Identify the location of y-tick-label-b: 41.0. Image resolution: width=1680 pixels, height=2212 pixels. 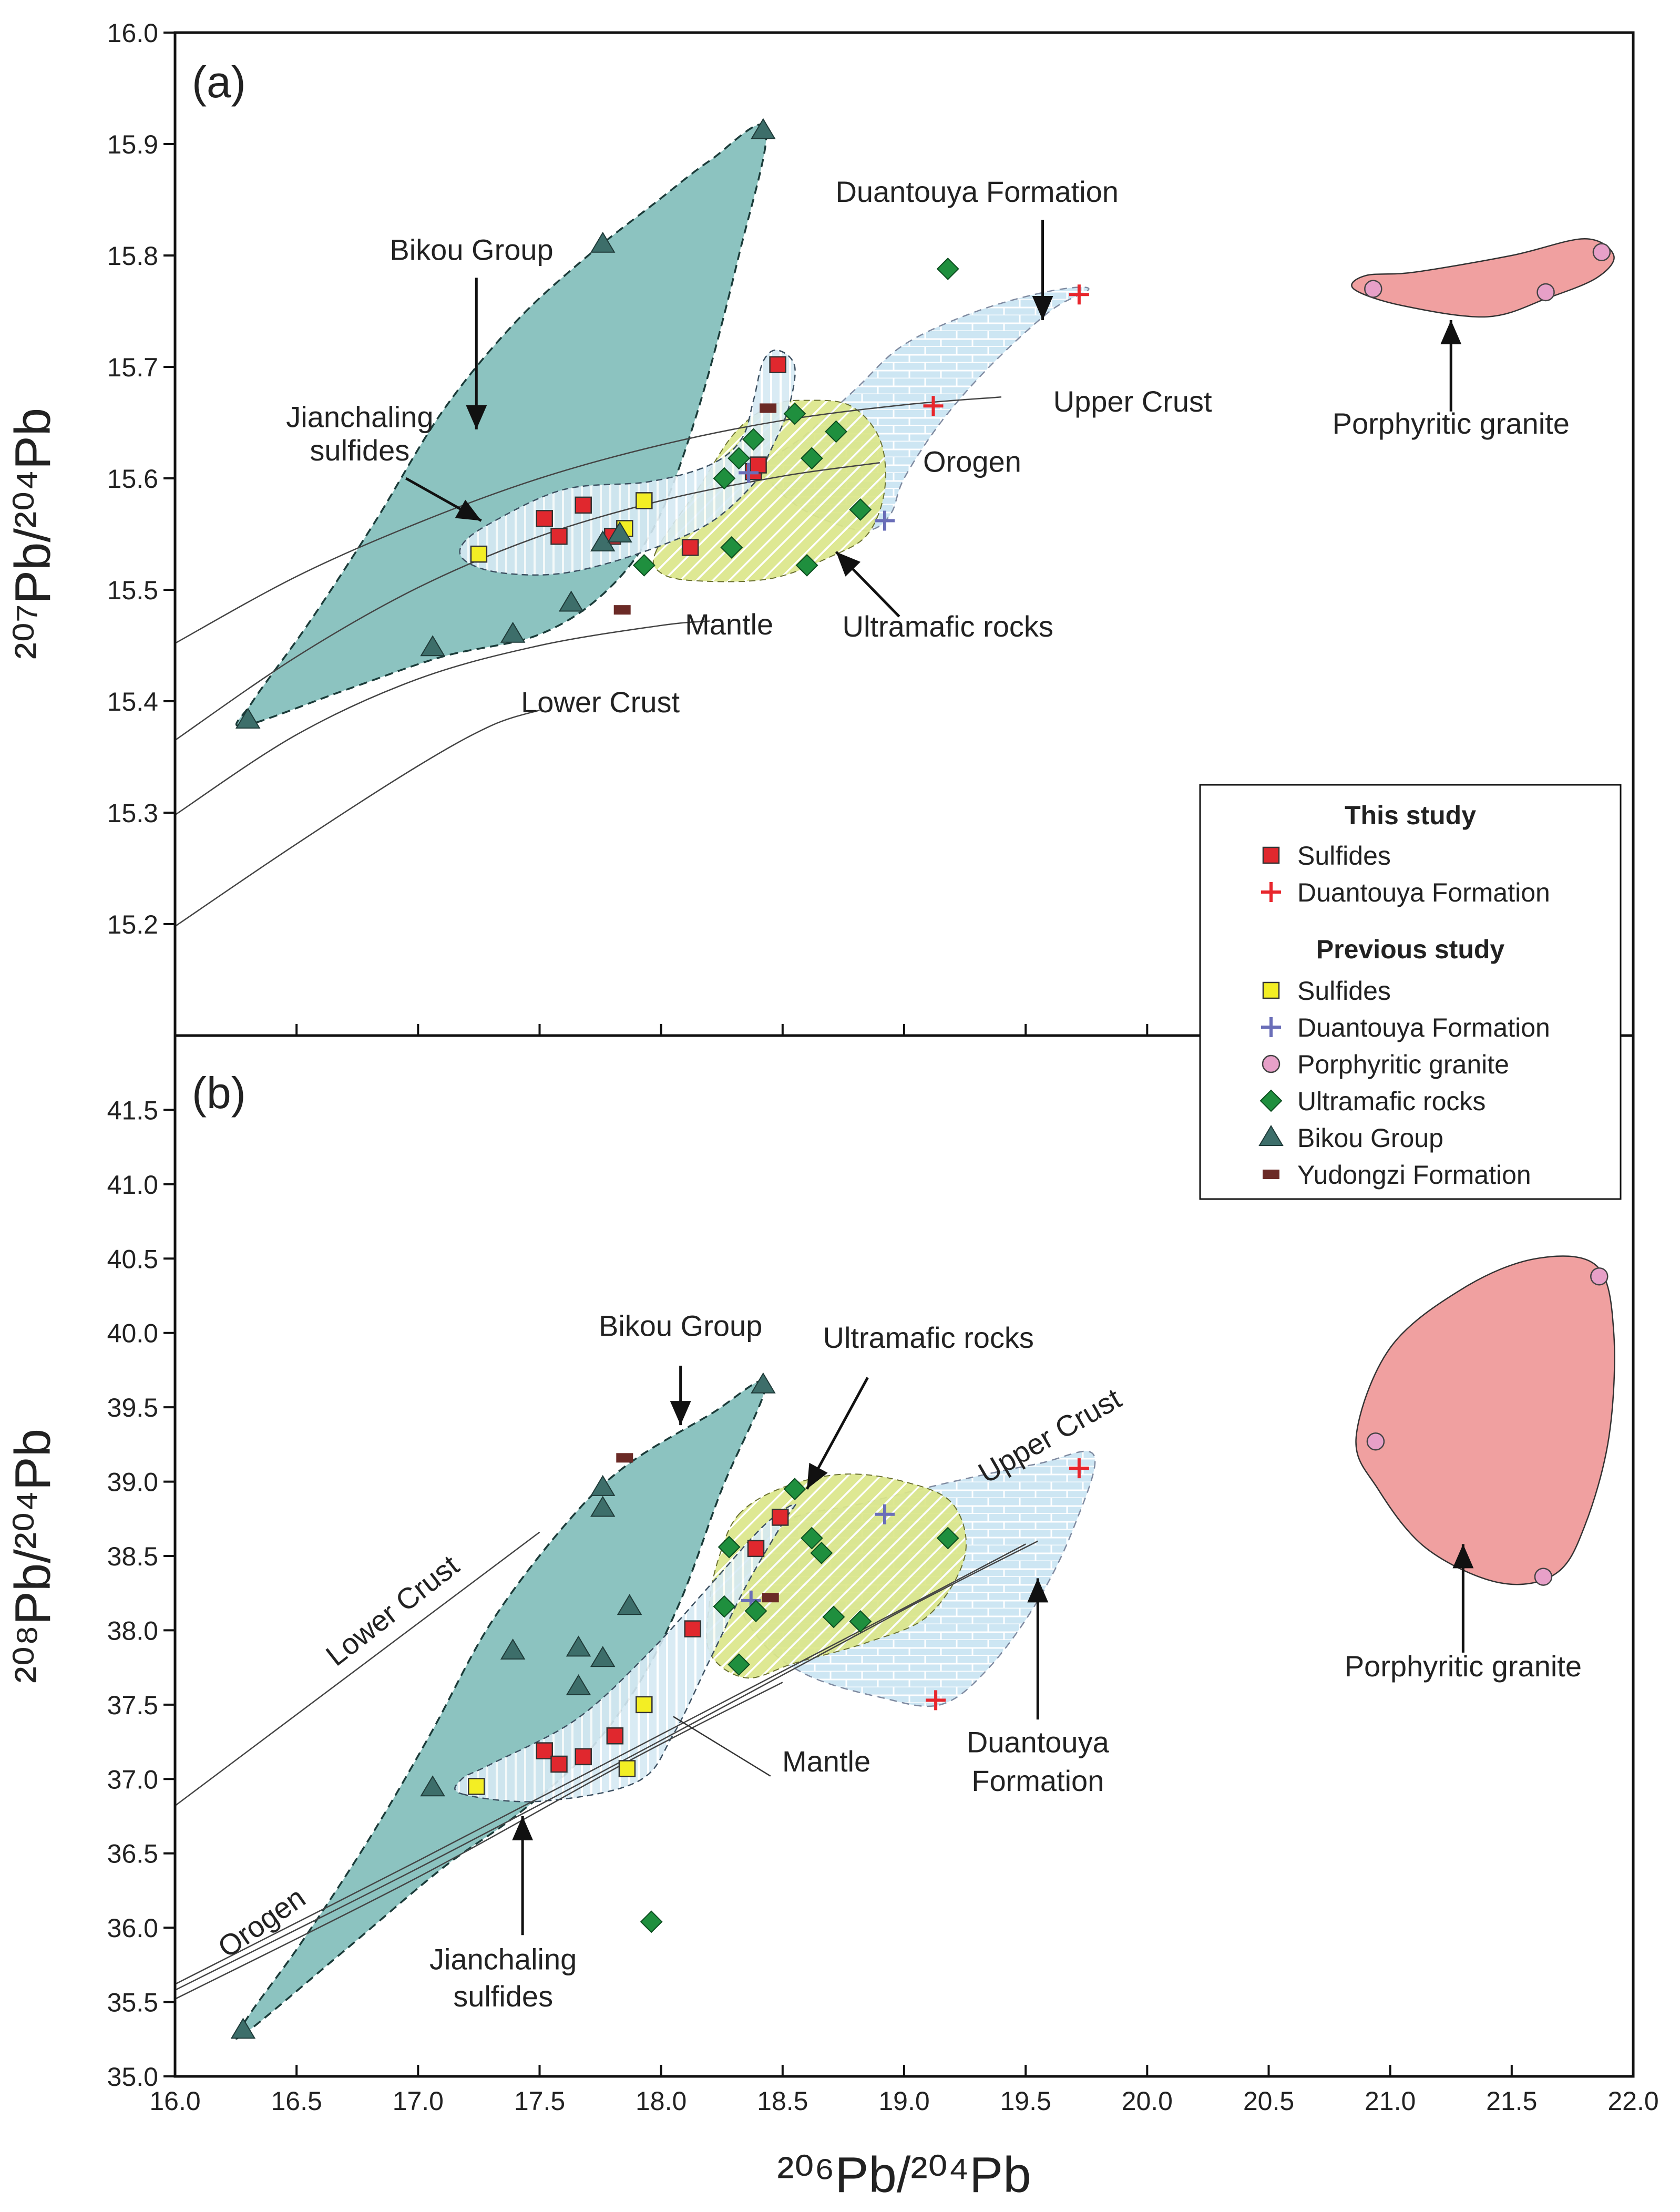
(132, 1185).